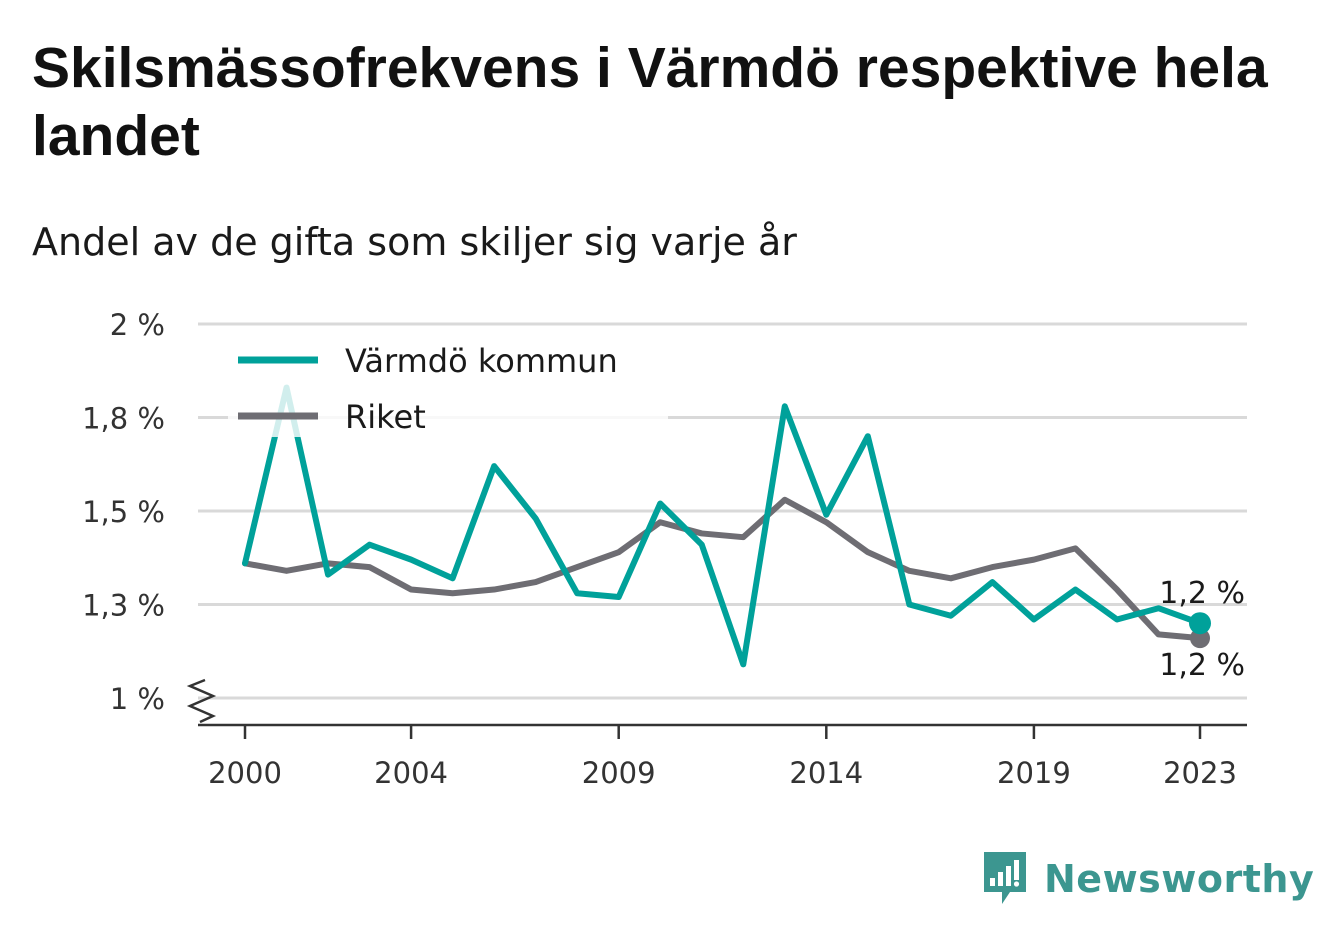 The width and height of the screenshot is (1322, 939). Describe the element at coordinates (481, 361) in the screenshot. I see `legend-label: Värmdö kommun` at that location.